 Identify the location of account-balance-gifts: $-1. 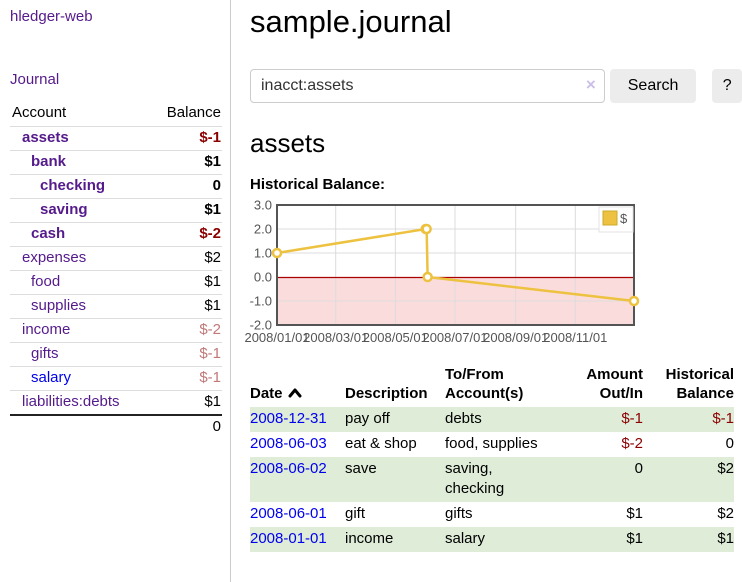
(185, 354).